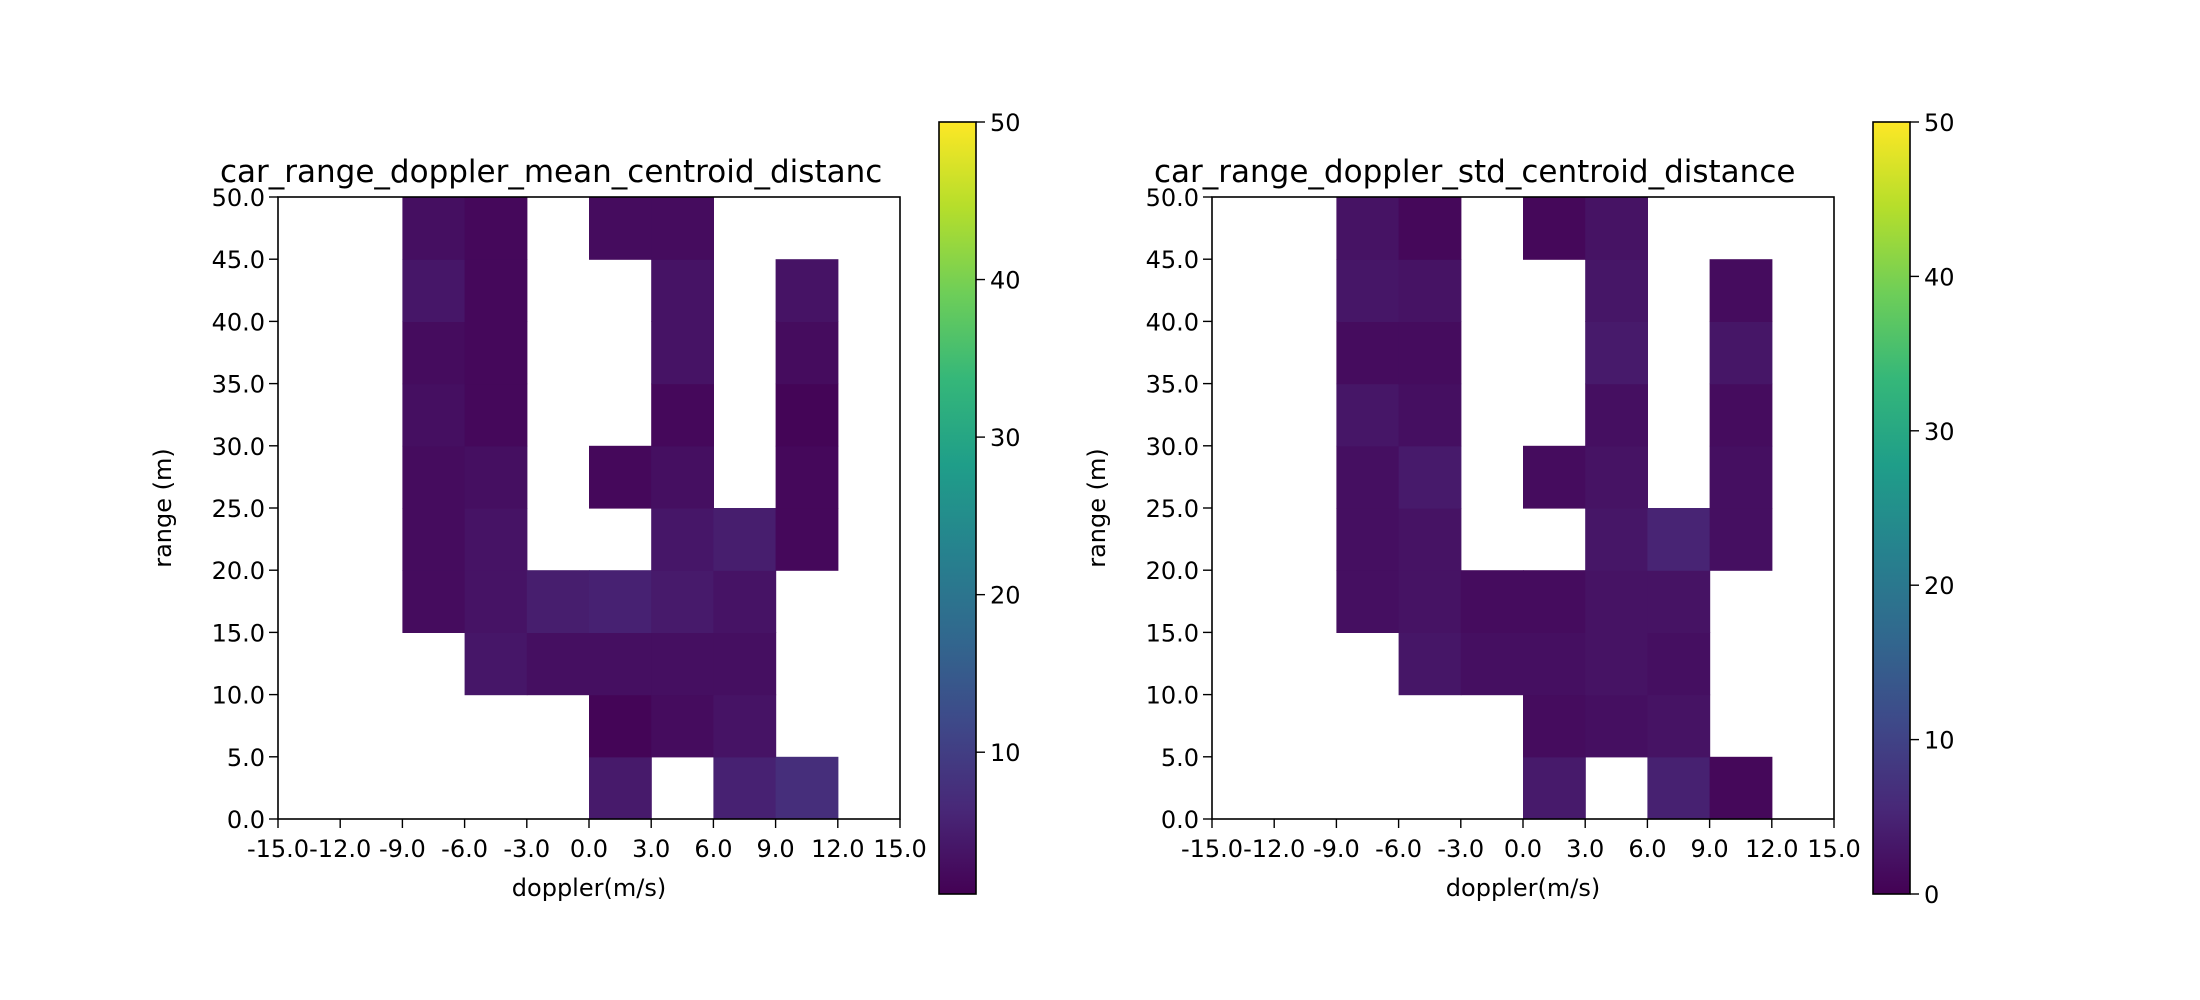  I want to click on x-tick-label: -15.0, so click(278, 849).